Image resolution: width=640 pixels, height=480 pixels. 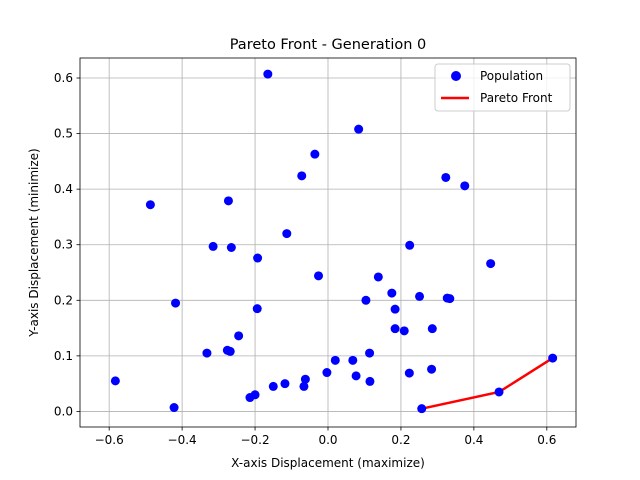 I want to click on x-tick-label: −0.6, so click(x=109, y=440).